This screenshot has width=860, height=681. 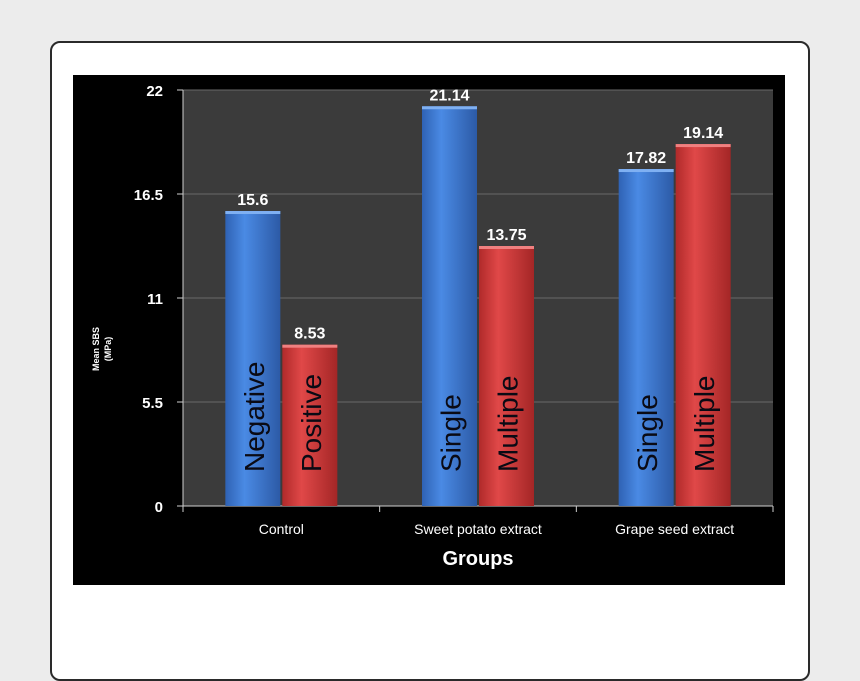 I want to click on y-axis-label-line1: Mean SBS, so click(x=96, y=349).